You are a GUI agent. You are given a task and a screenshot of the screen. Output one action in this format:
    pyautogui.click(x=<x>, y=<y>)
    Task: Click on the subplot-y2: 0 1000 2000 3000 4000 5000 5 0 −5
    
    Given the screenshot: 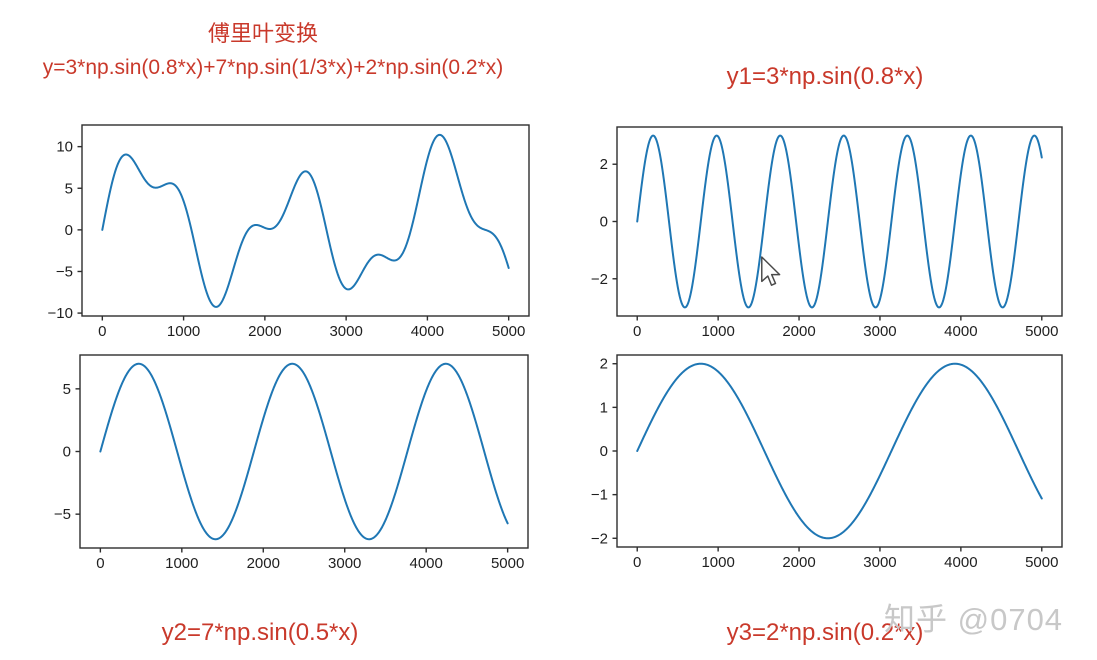 What is the action you would take?
    pyautogui.click(x=291, y=463)
    